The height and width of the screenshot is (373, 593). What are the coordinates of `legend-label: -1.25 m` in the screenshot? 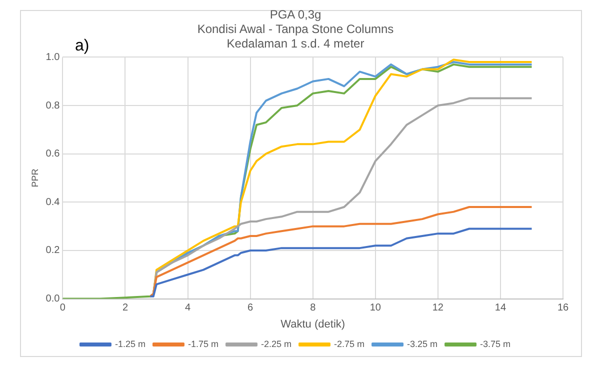 It's located at (130, 343).